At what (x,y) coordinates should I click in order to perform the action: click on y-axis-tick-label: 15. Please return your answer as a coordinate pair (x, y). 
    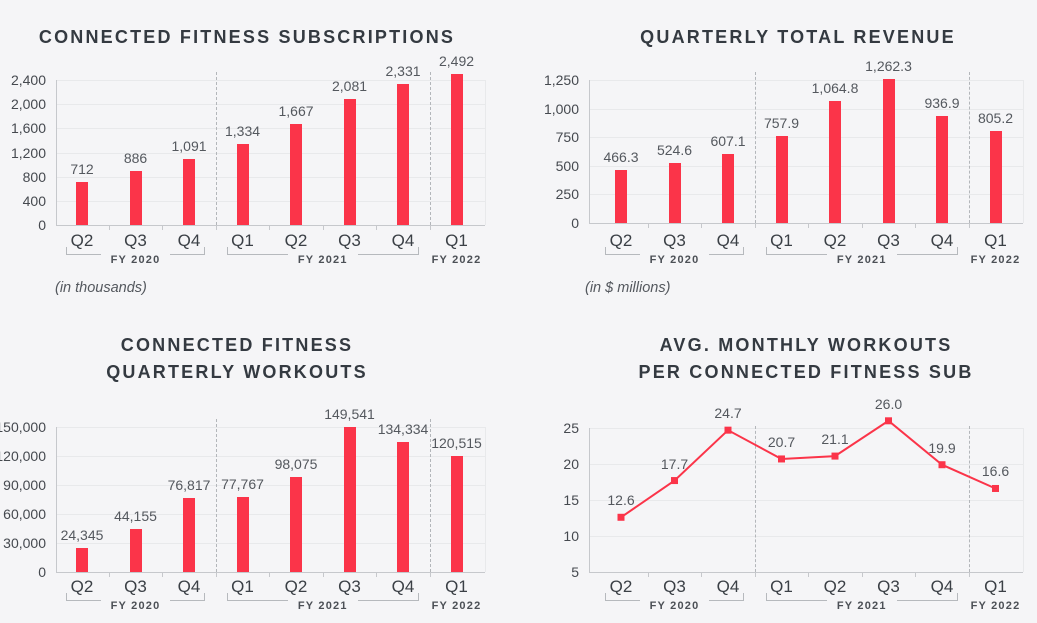
    Looking at the image, I should click on (571, 500).